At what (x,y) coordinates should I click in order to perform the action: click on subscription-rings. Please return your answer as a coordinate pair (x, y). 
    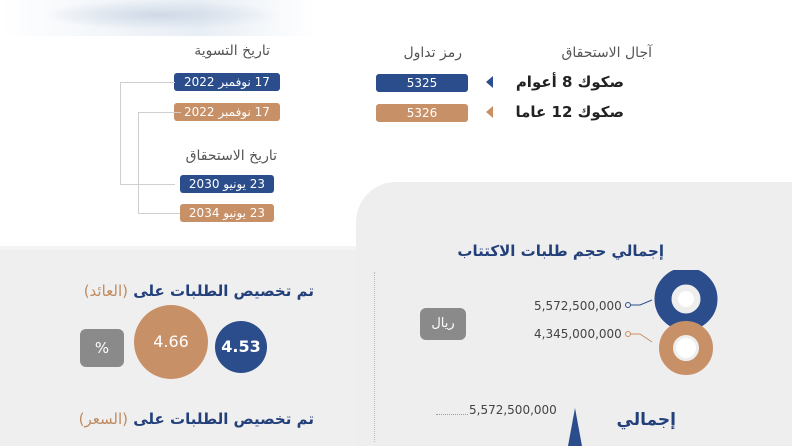
    Looking at the image, I should click on (671, 322).